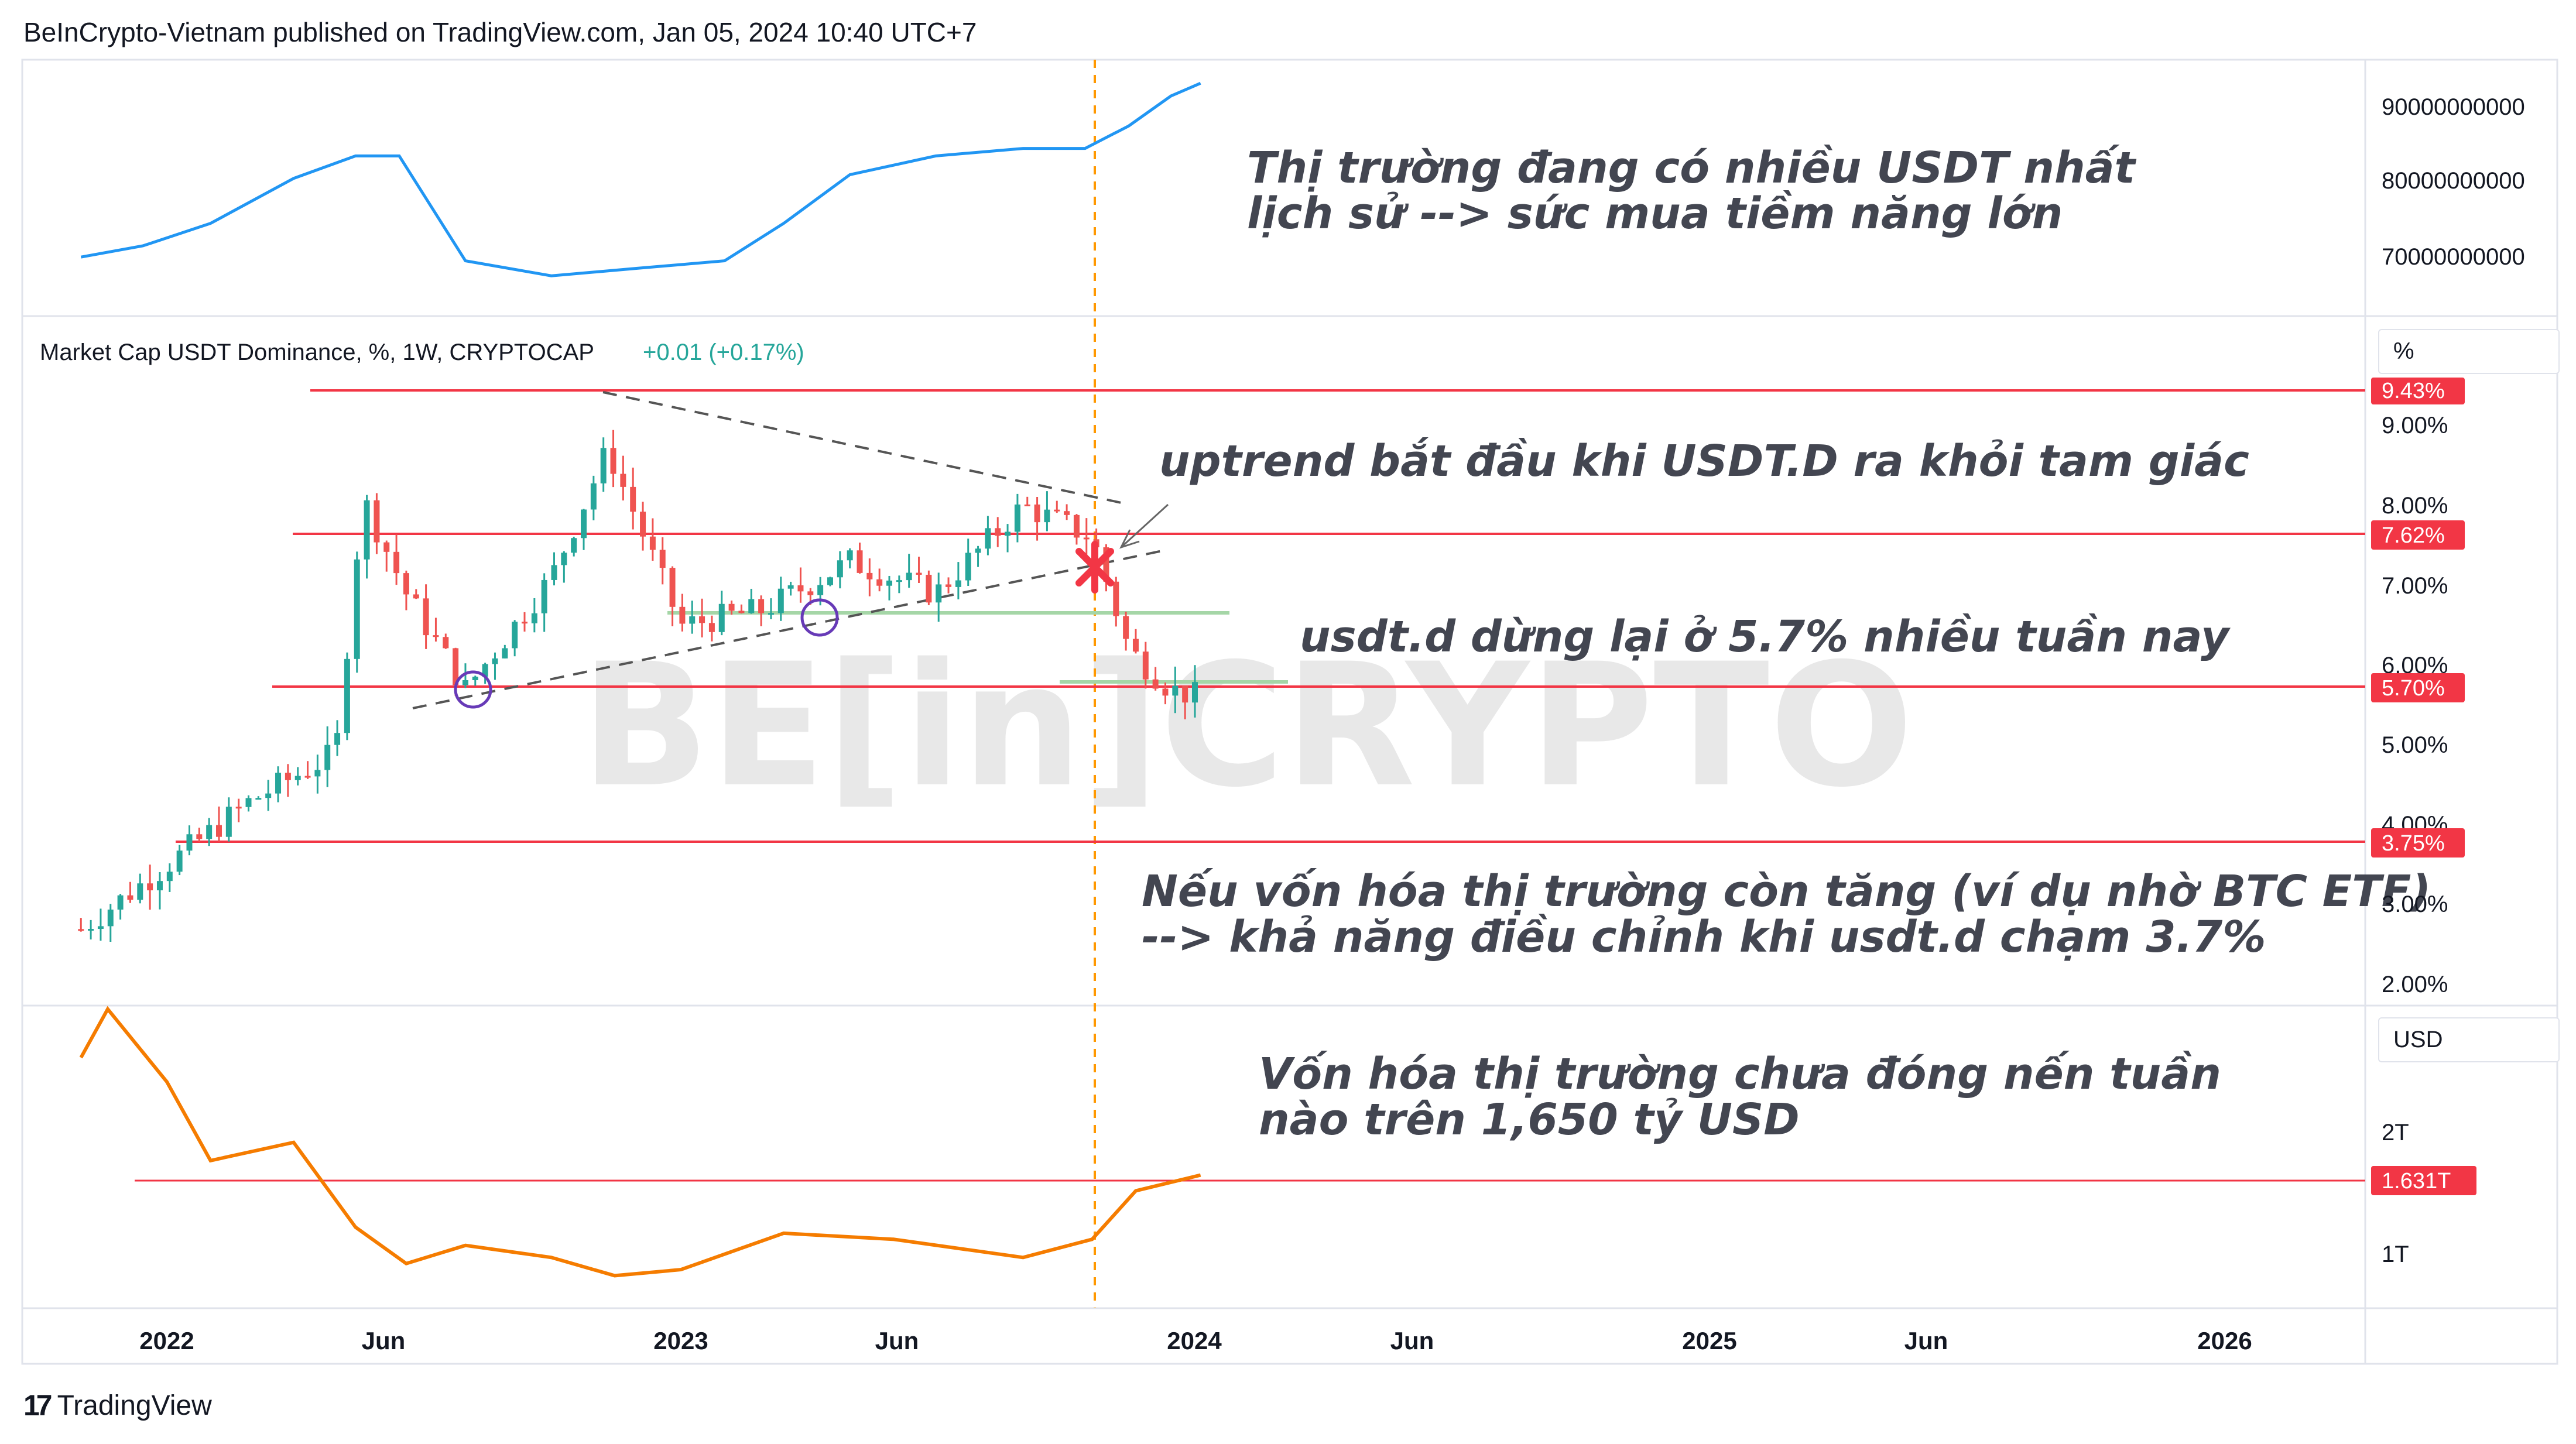  What do you see at coordinates (2415, 904) in the screenshot?
I see `main-ytick-3: 3.00%` at bounding box center [2415, 904].